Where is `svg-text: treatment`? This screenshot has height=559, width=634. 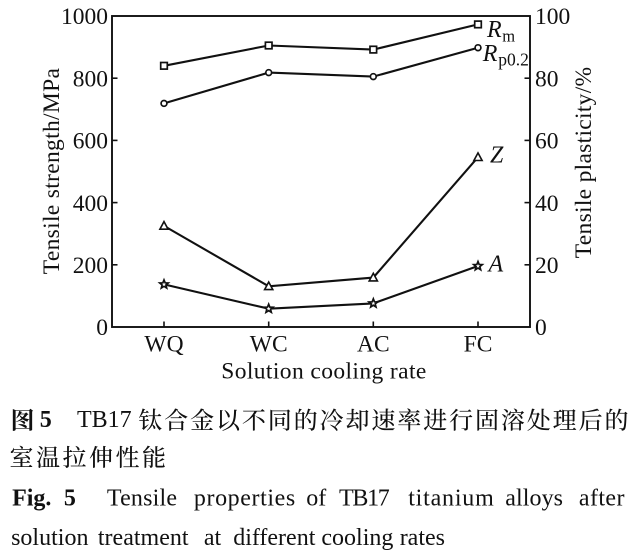
svg-text: treatment is located at coordinates (143, 538).